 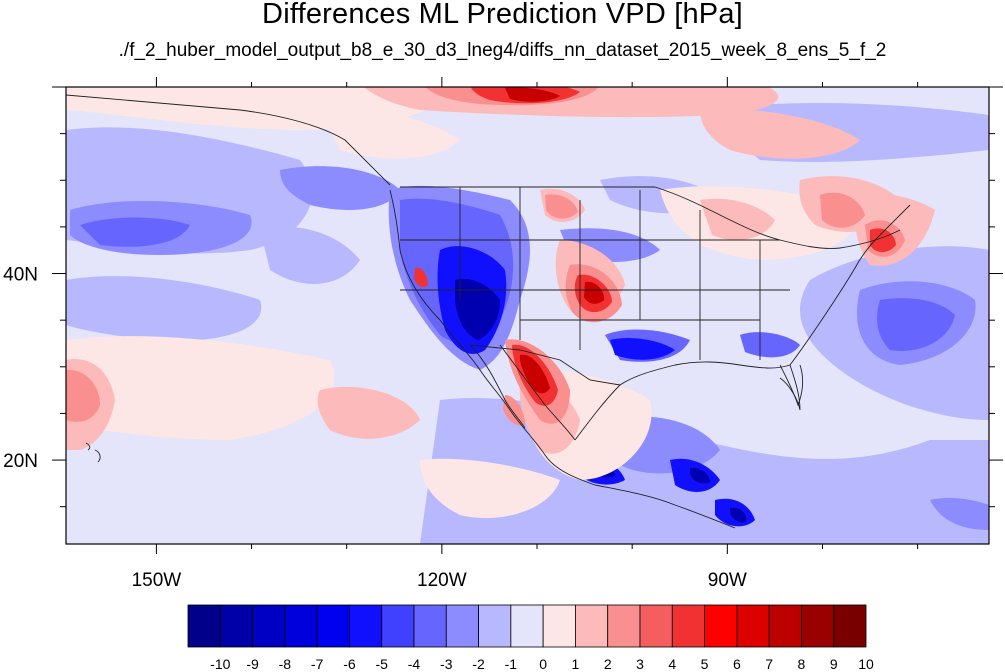 I want to click on colorbar-tick-label: -4, so click(x=414, y=664).